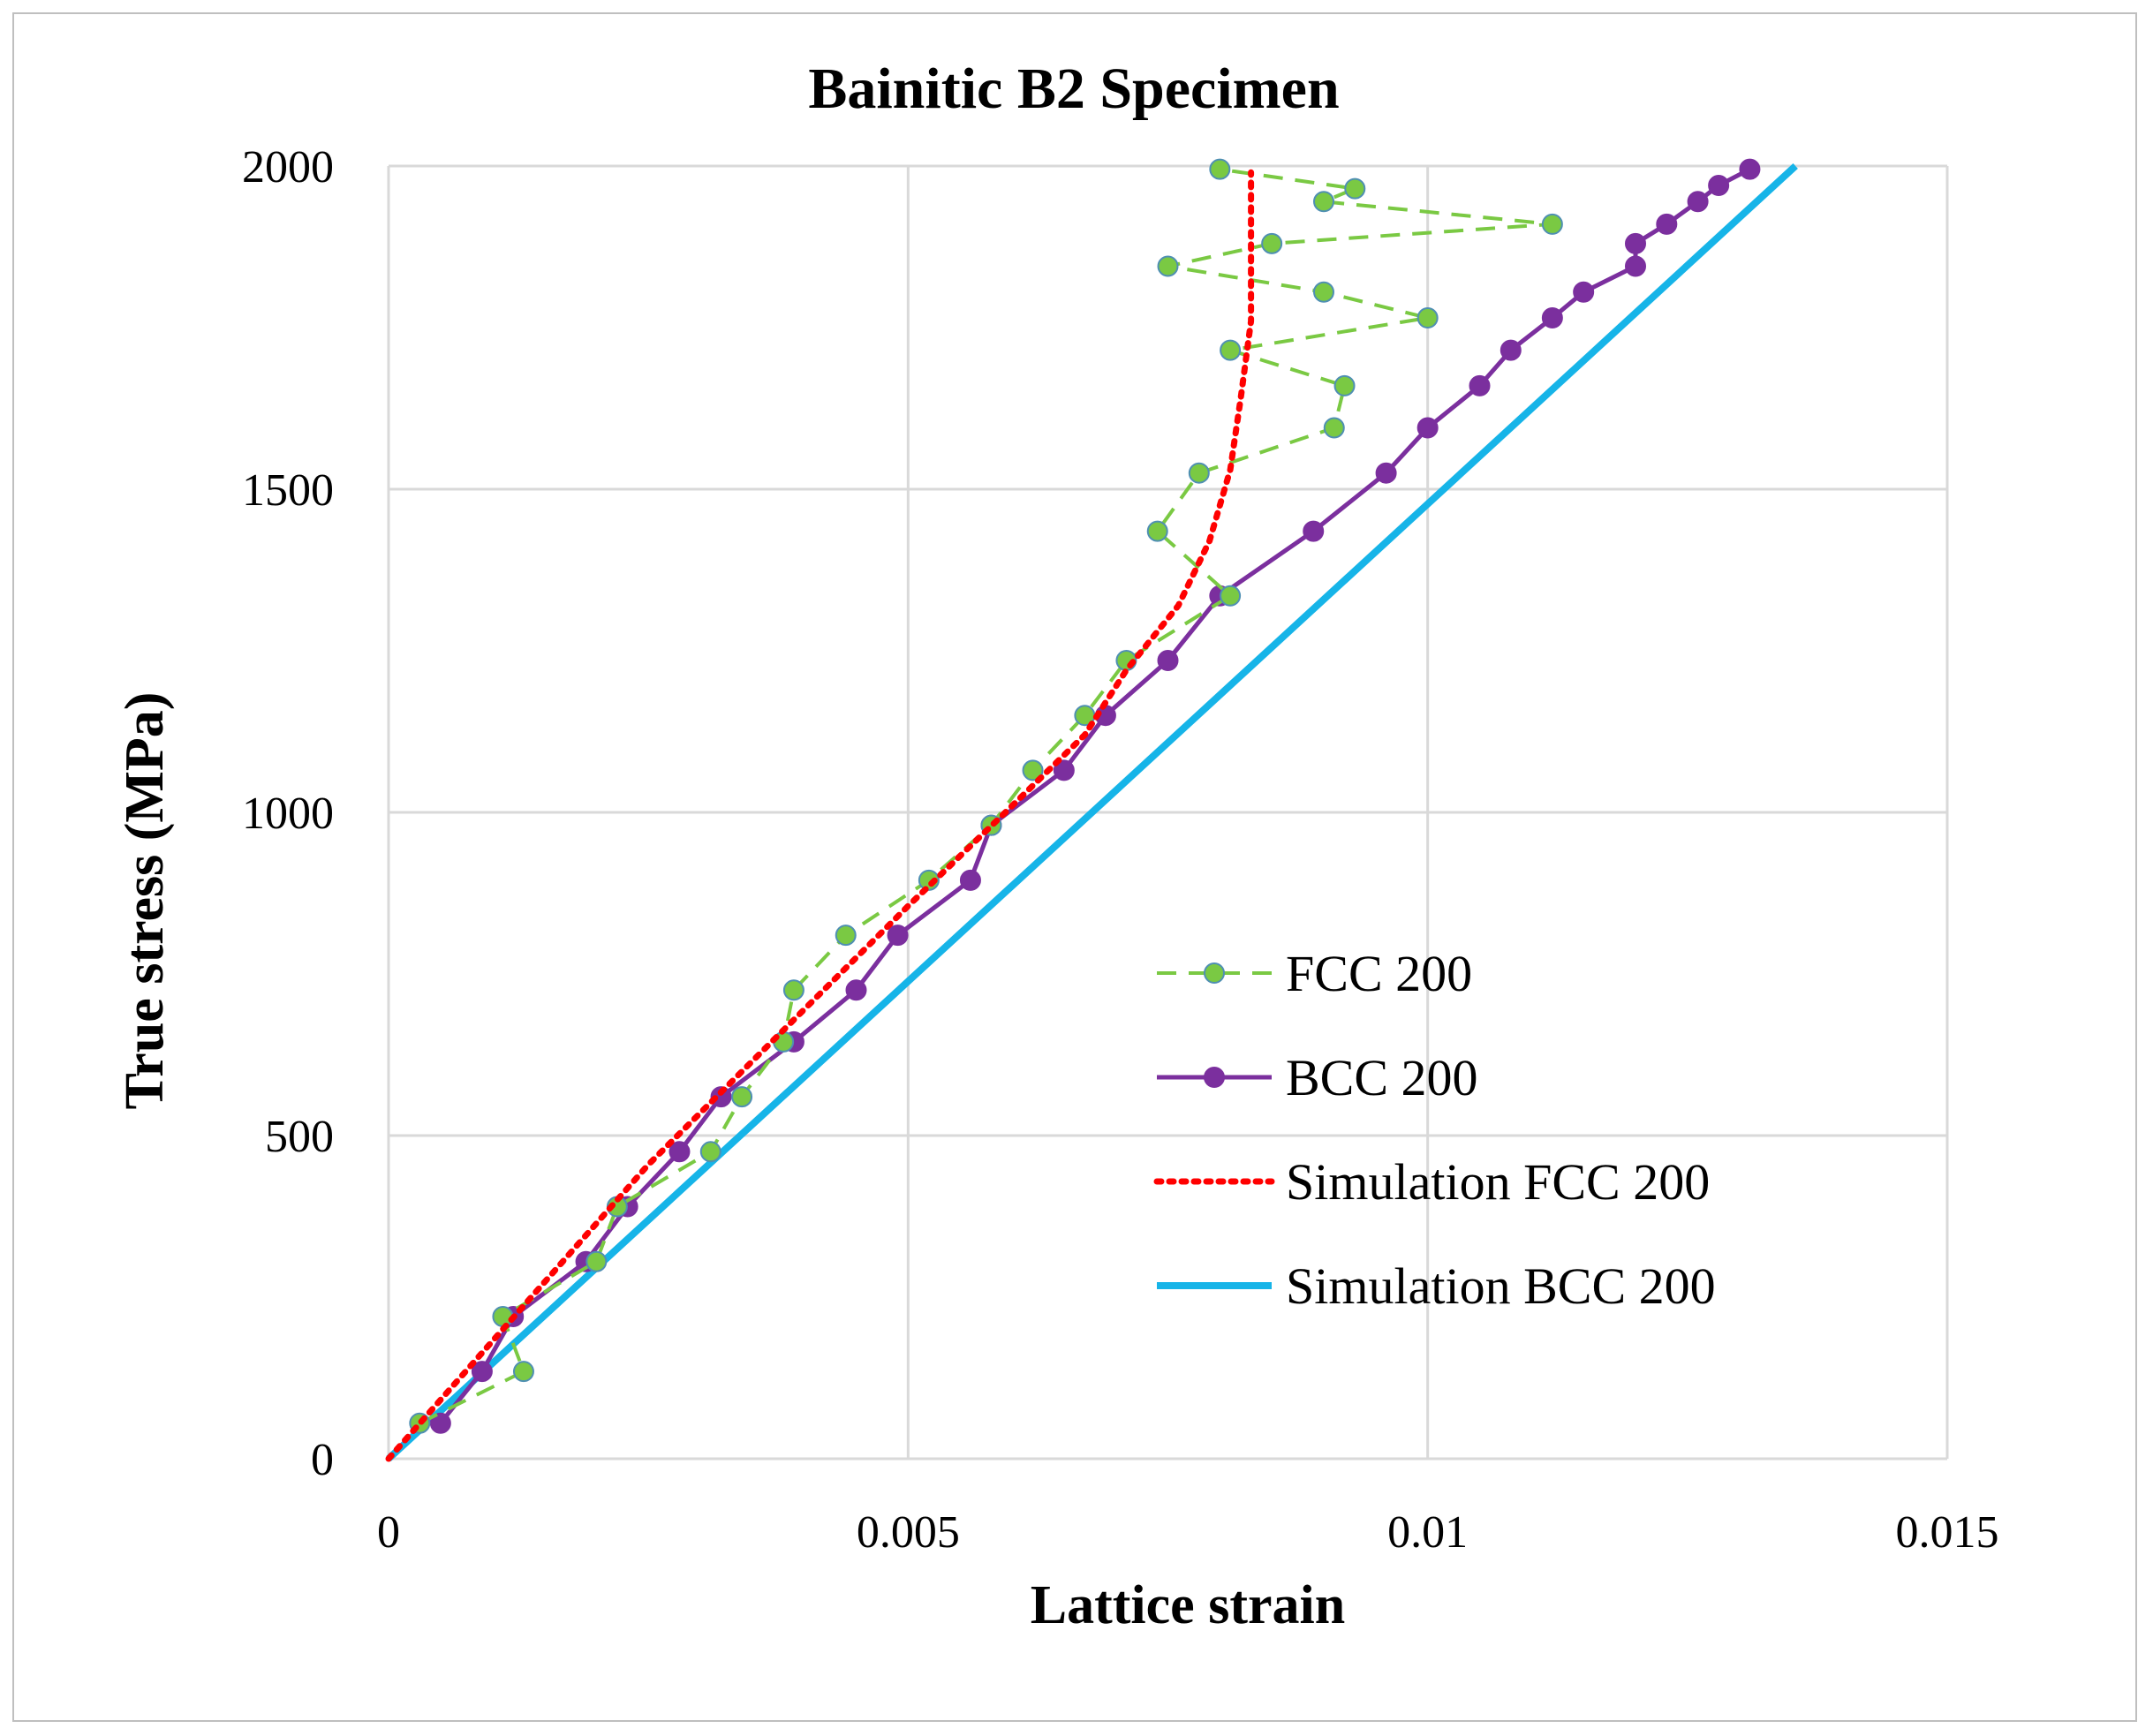  Describe the element at coordinates (1215, 973) in the screenshot. I see `legend-fcc-200-marker` at that location.